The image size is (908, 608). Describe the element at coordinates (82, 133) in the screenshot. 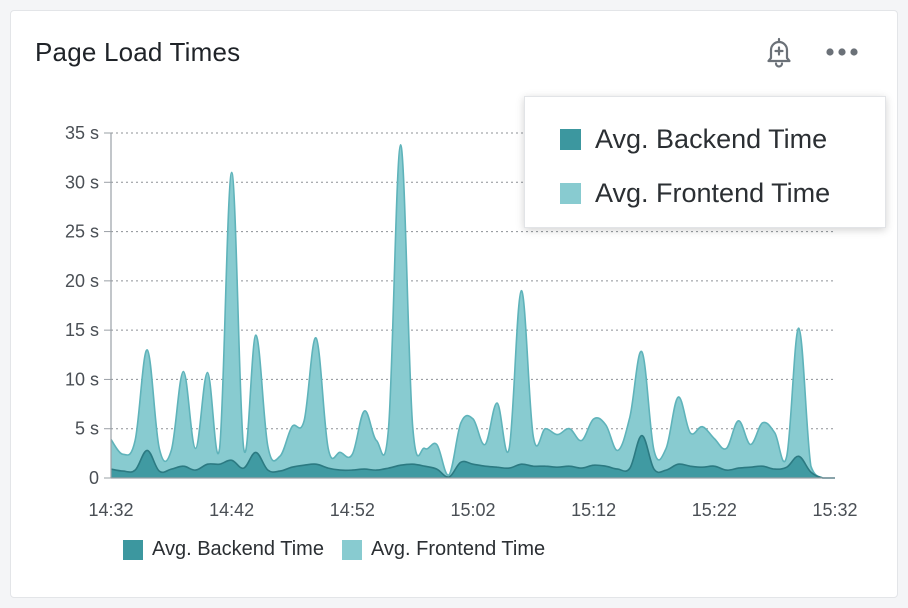

I see `y-tick-label: 35 s` at that location.